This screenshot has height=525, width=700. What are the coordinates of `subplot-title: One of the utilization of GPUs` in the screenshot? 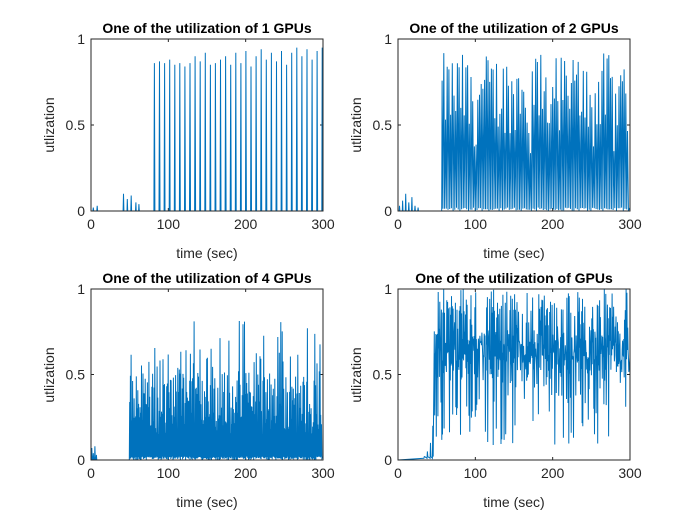 It's located at (514, 278).